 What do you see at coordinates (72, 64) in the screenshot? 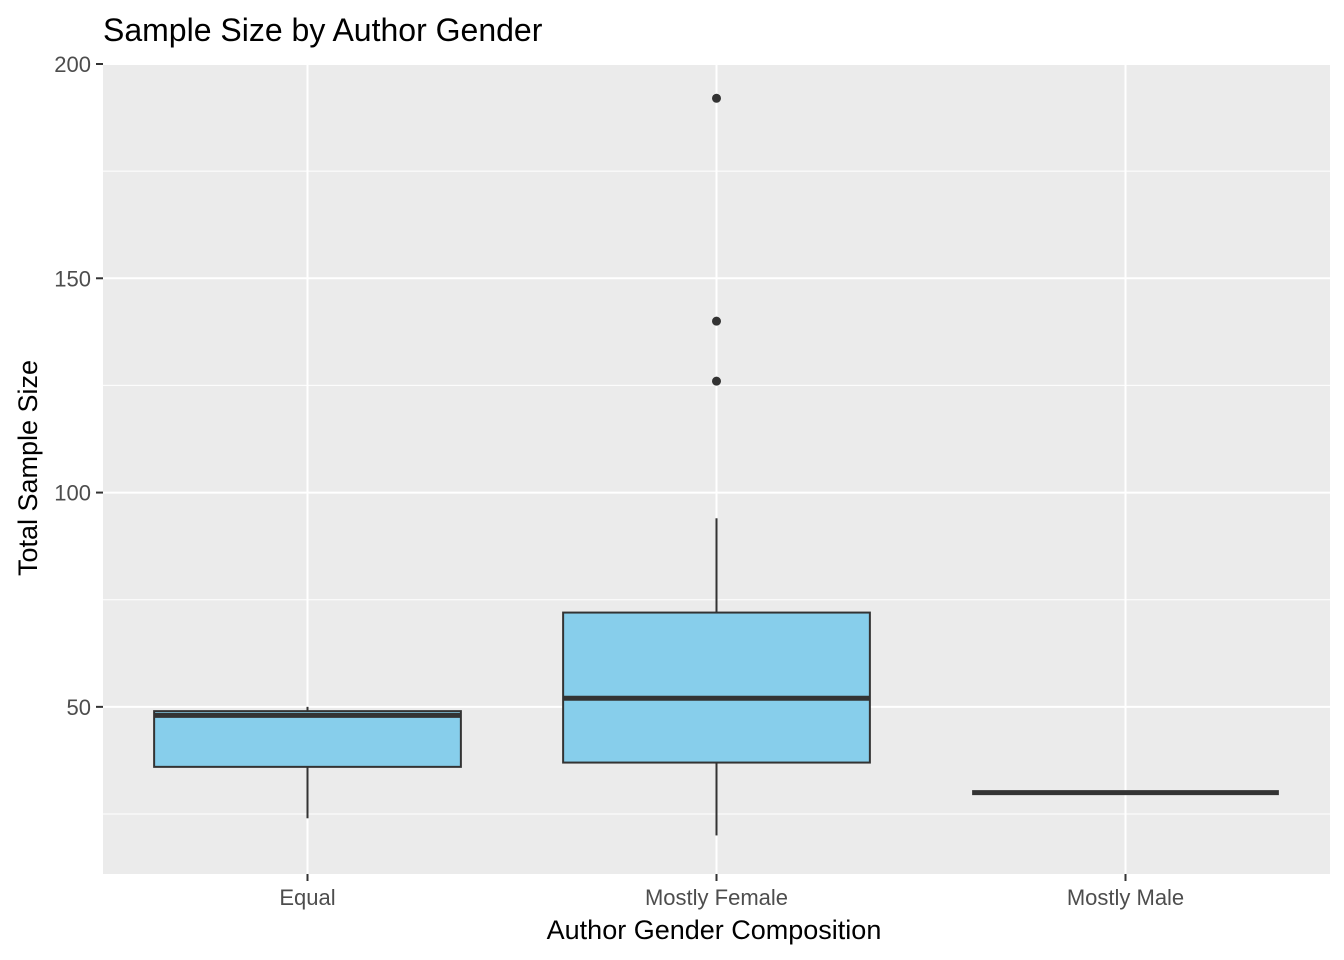
I see `y-tick-label: 200` at bounding box center [72, 64].